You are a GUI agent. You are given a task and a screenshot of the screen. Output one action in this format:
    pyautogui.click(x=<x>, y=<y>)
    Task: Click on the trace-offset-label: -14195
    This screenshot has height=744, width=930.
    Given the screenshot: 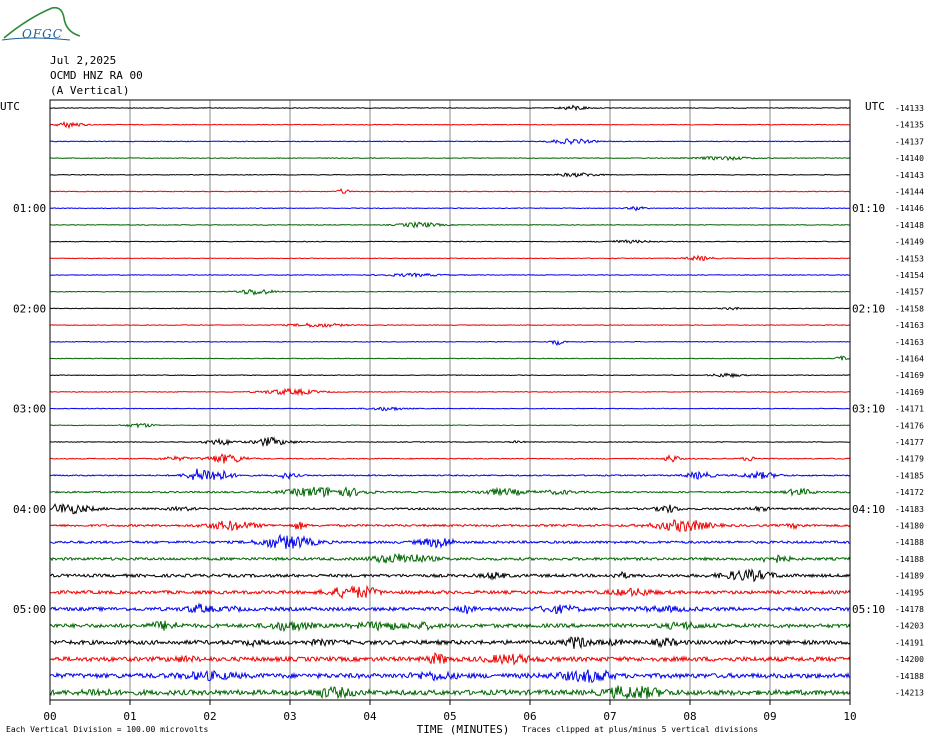 What is the action you would take?
    pyautogui.click(x=909, y=592)
    